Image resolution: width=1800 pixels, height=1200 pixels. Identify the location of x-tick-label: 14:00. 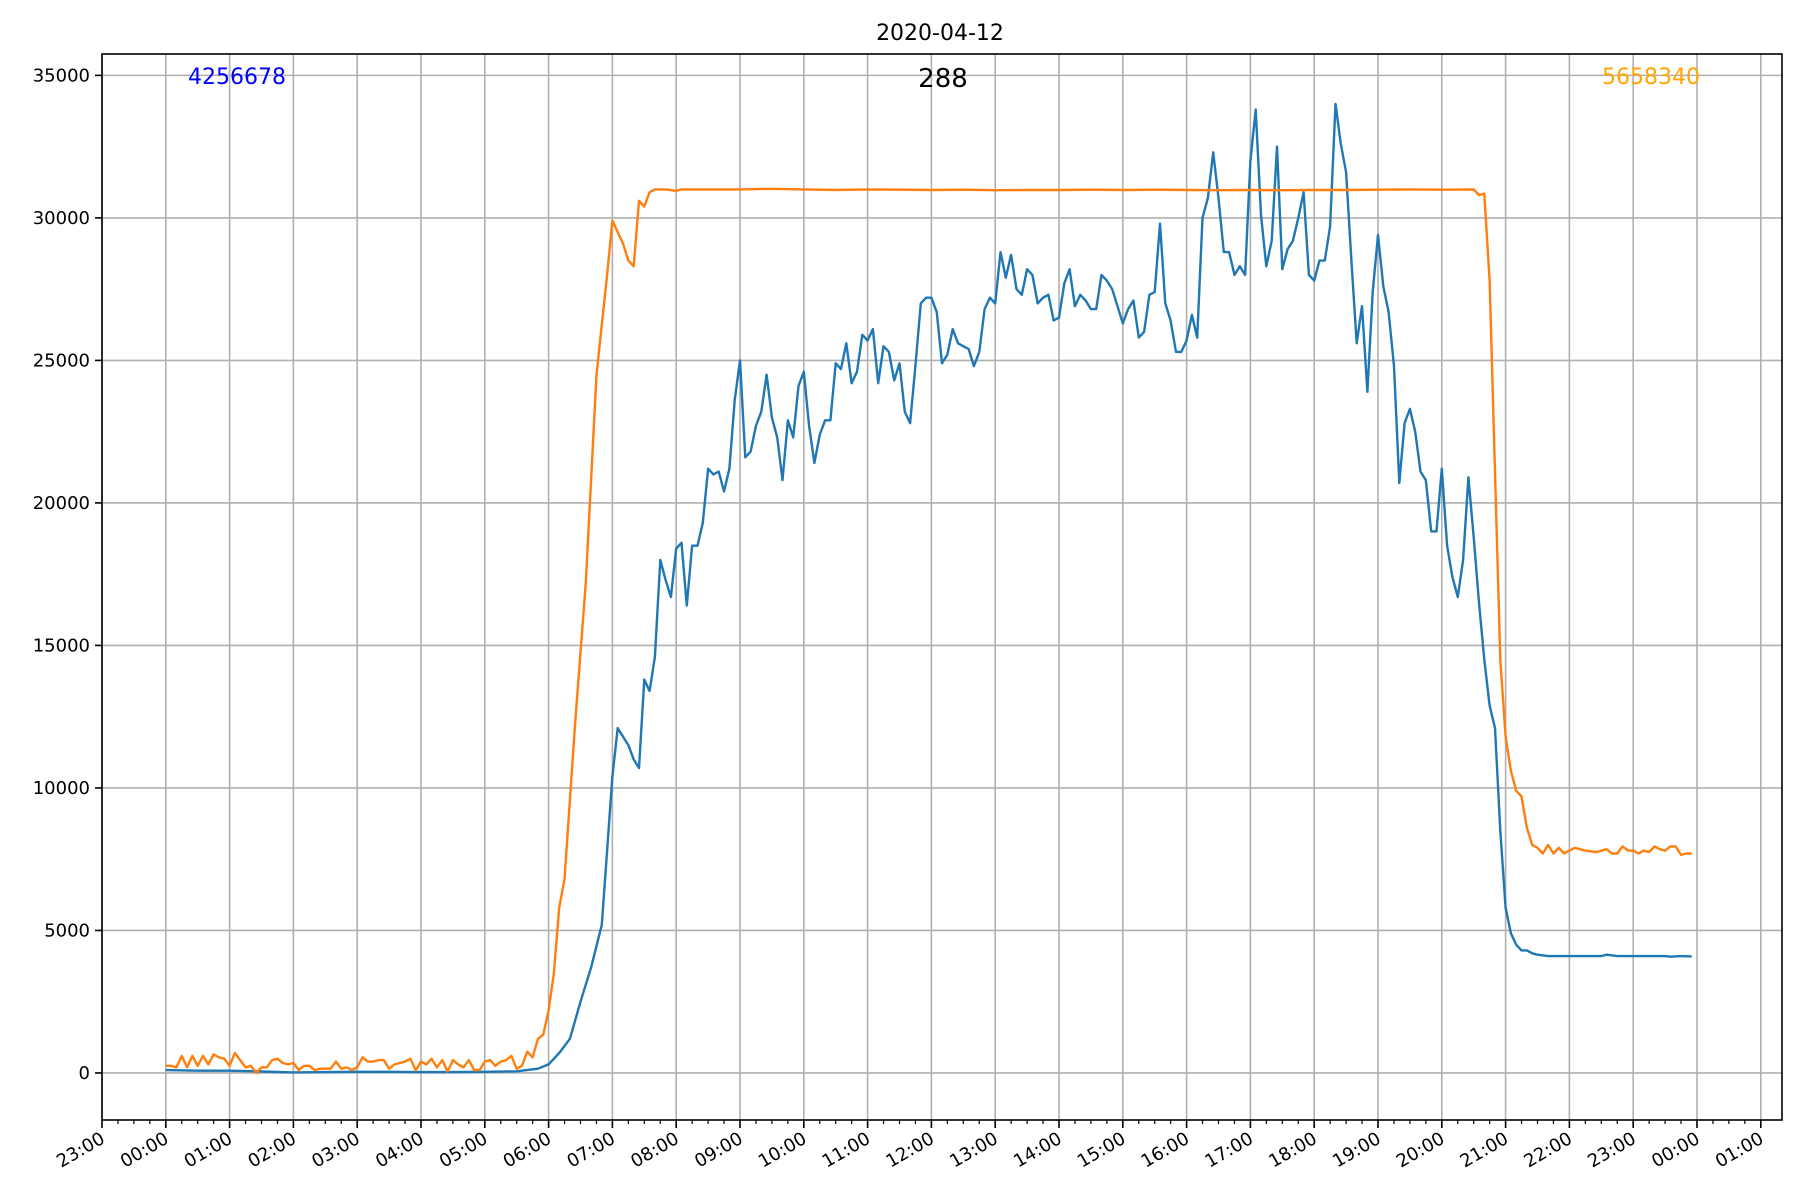
(1037, 1150).